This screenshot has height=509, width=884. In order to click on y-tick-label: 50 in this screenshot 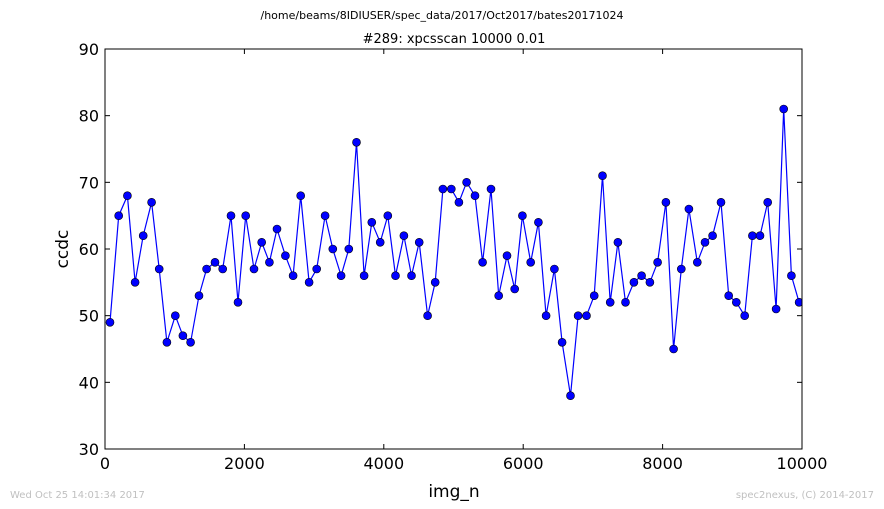, I will do `click(89, 316)`.